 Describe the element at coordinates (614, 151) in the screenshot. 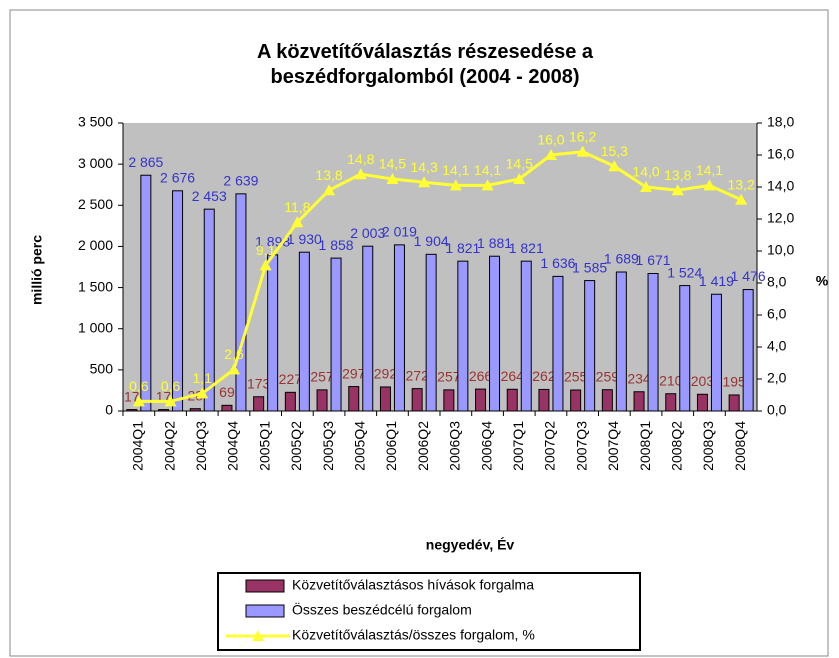

I see `data-label: 15,3` at that location.